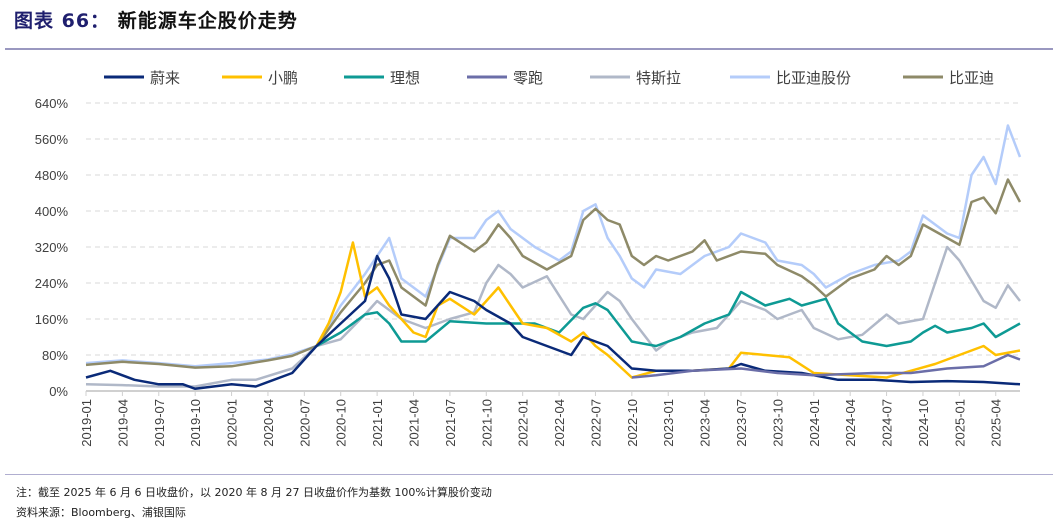 The height and width of the screenshot is (524, 1053). What do you see at coordinates (959, 423) in the screenshot?
I see `x-tick-label: 2025-01` at bounding box center [959, 423].